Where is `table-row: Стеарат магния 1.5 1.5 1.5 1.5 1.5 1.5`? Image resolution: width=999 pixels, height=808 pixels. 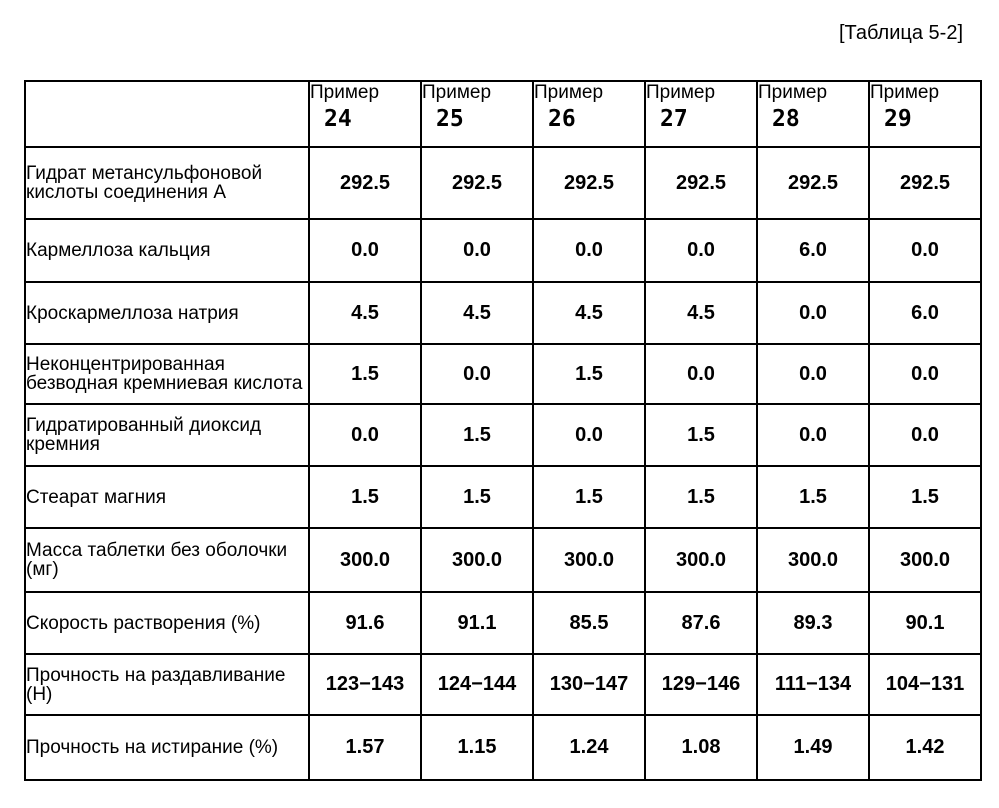
table-row: Стеарат магния 1.5 1.5 1.5 1.5 1.5 1.5 is located at coordinates (503, 497).